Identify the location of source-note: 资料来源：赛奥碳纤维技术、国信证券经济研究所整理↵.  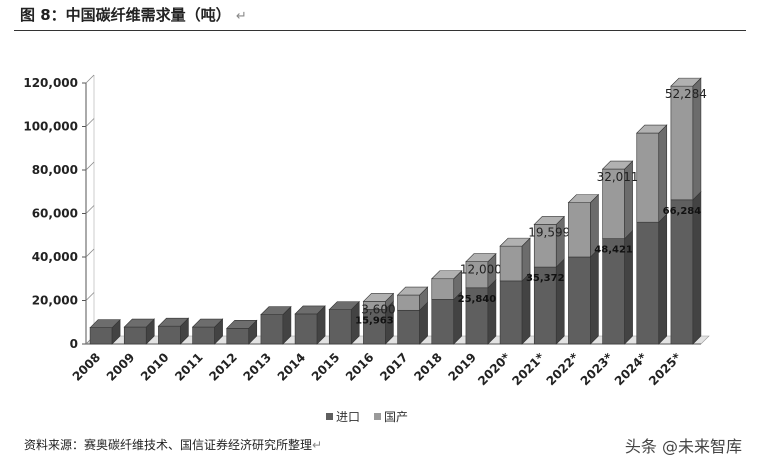
(173, 444).